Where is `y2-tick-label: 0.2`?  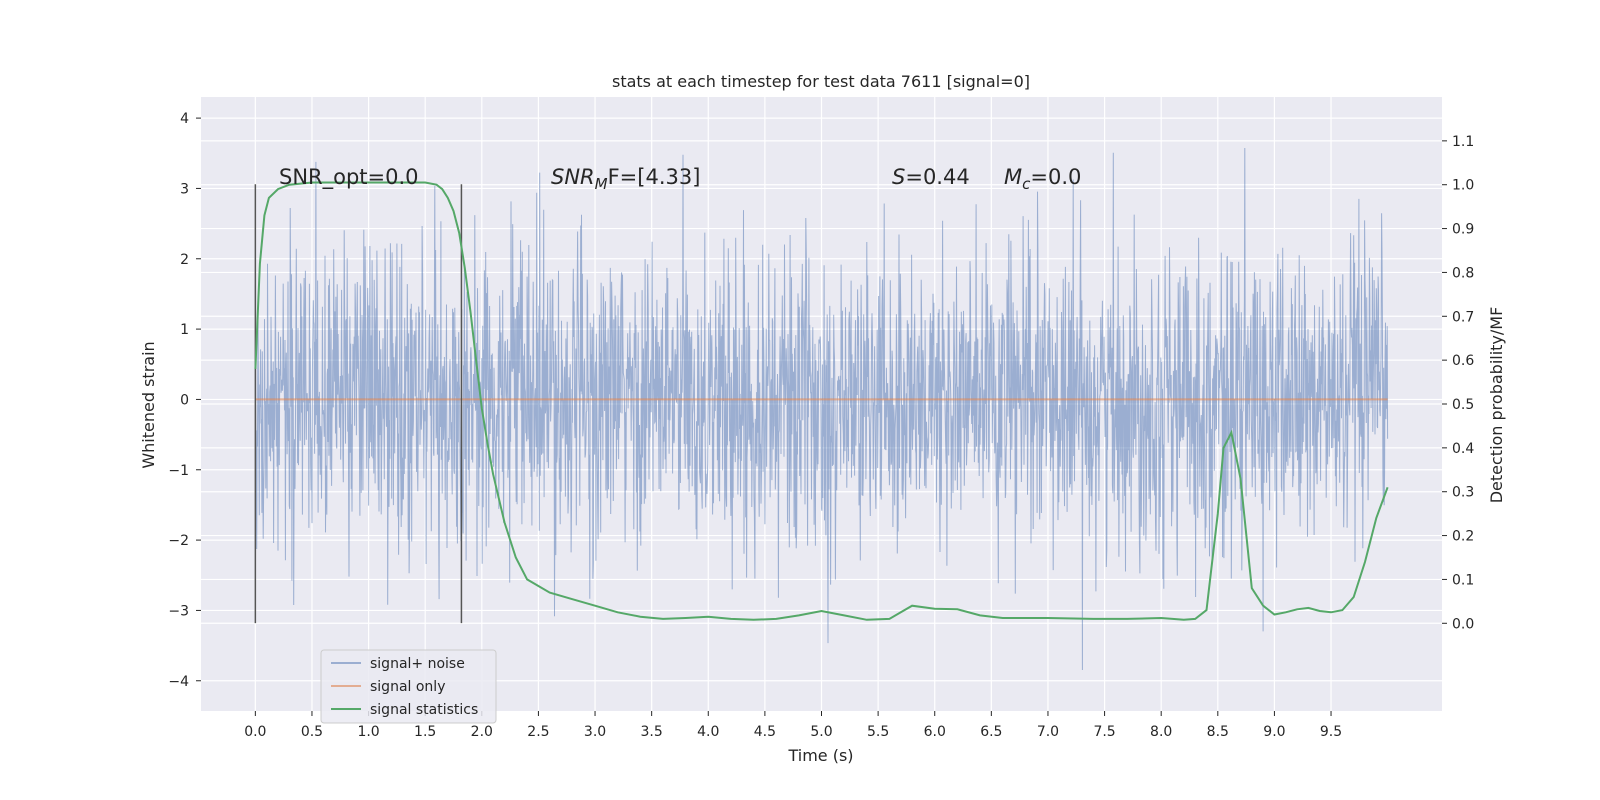
y2-tick-label: 0.2 is located at coordinates (1463, 537).